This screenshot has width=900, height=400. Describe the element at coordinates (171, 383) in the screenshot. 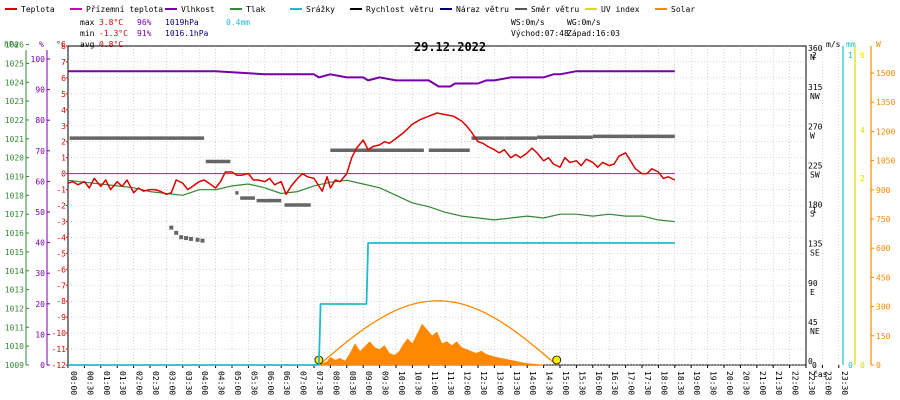

I see `x-tick-label: 03:00` at that location.